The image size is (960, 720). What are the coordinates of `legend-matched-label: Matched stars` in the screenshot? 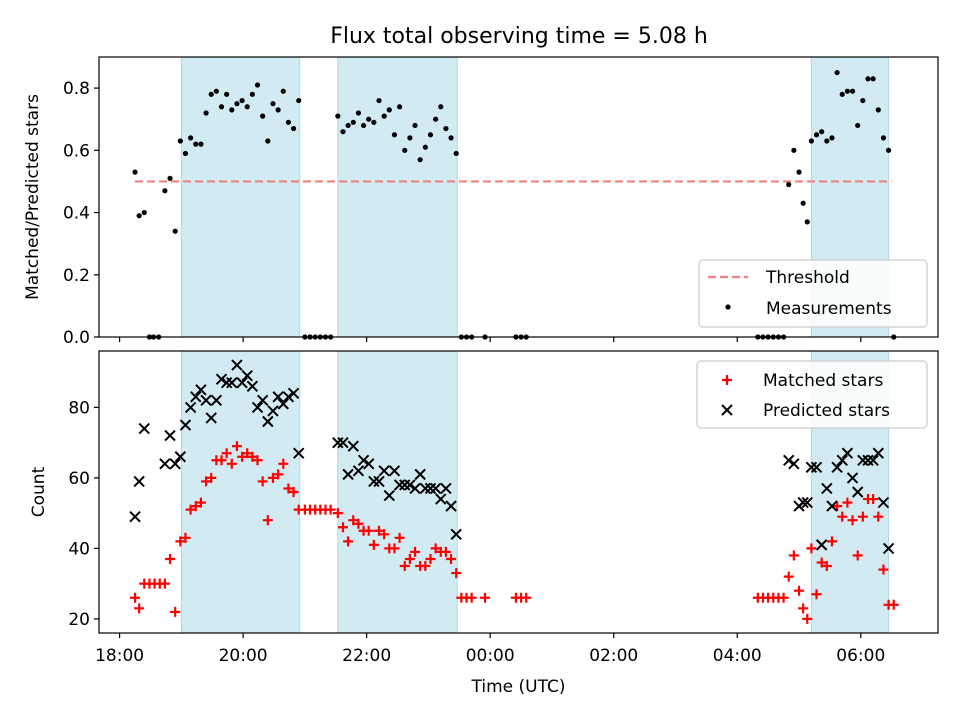 It's located at (823, 381).